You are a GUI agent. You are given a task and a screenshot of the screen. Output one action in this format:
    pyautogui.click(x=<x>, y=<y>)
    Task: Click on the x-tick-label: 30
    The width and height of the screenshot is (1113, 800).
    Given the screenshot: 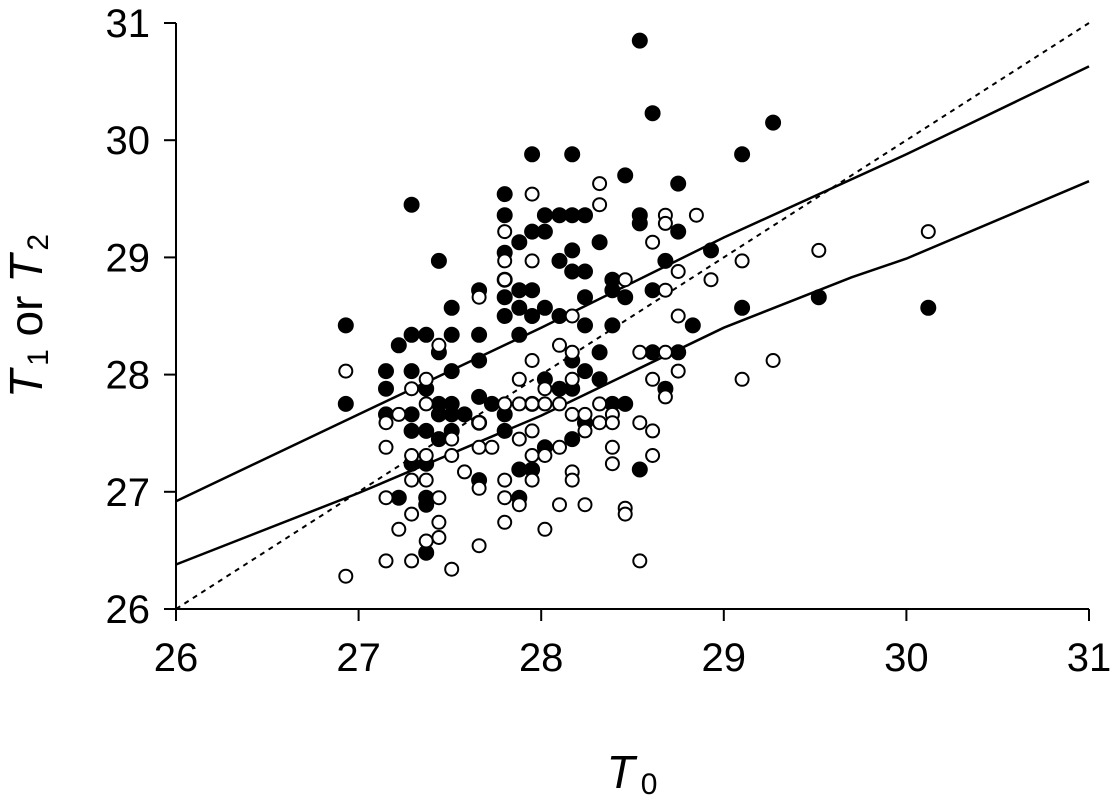 What is the action you would take?
    pyautogui.click(x=906, y=658)
    